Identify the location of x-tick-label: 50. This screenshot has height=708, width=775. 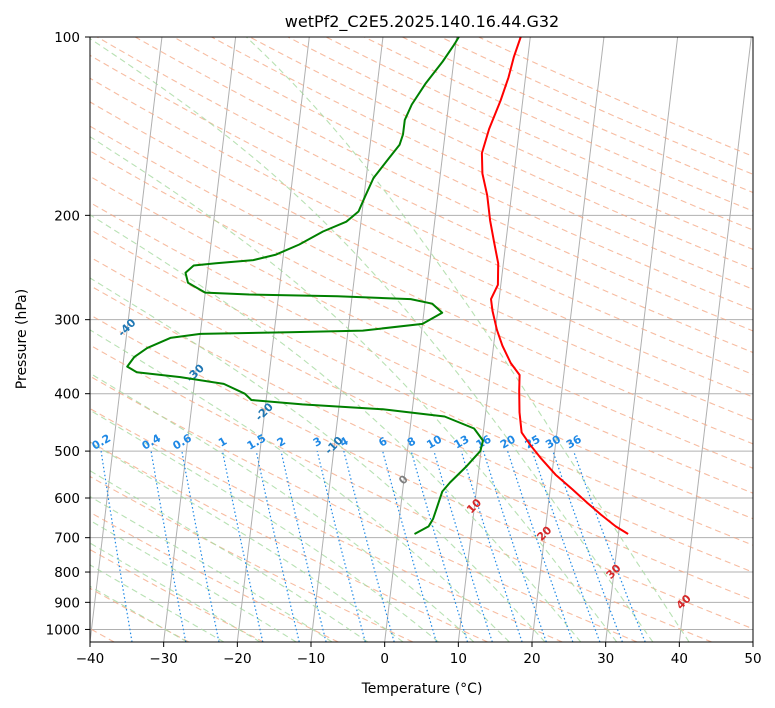
(752, 659).